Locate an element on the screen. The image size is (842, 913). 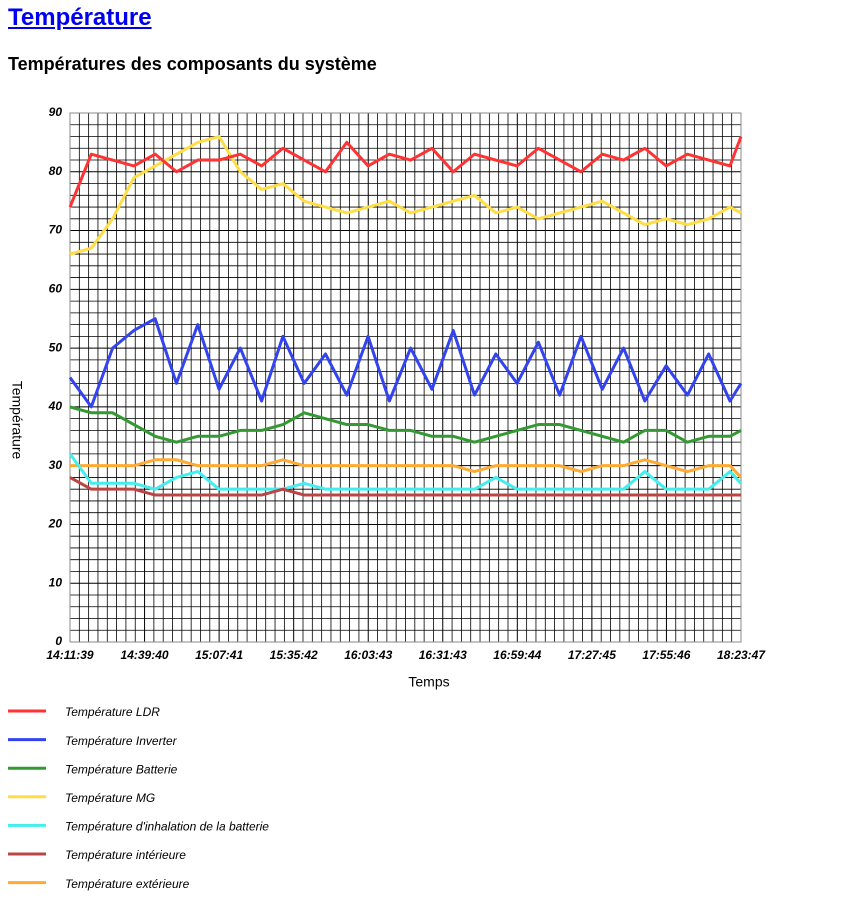
x-axis-label: Temps is located at coordinates (428, 682).